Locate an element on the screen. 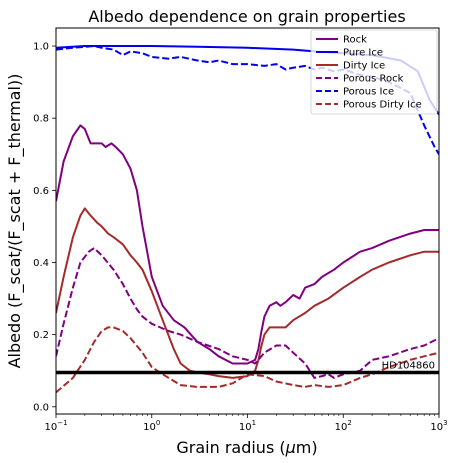 This screenshot has width=463, height=463. y-tick-label: 0.0 is located at coordinates (41, 407).